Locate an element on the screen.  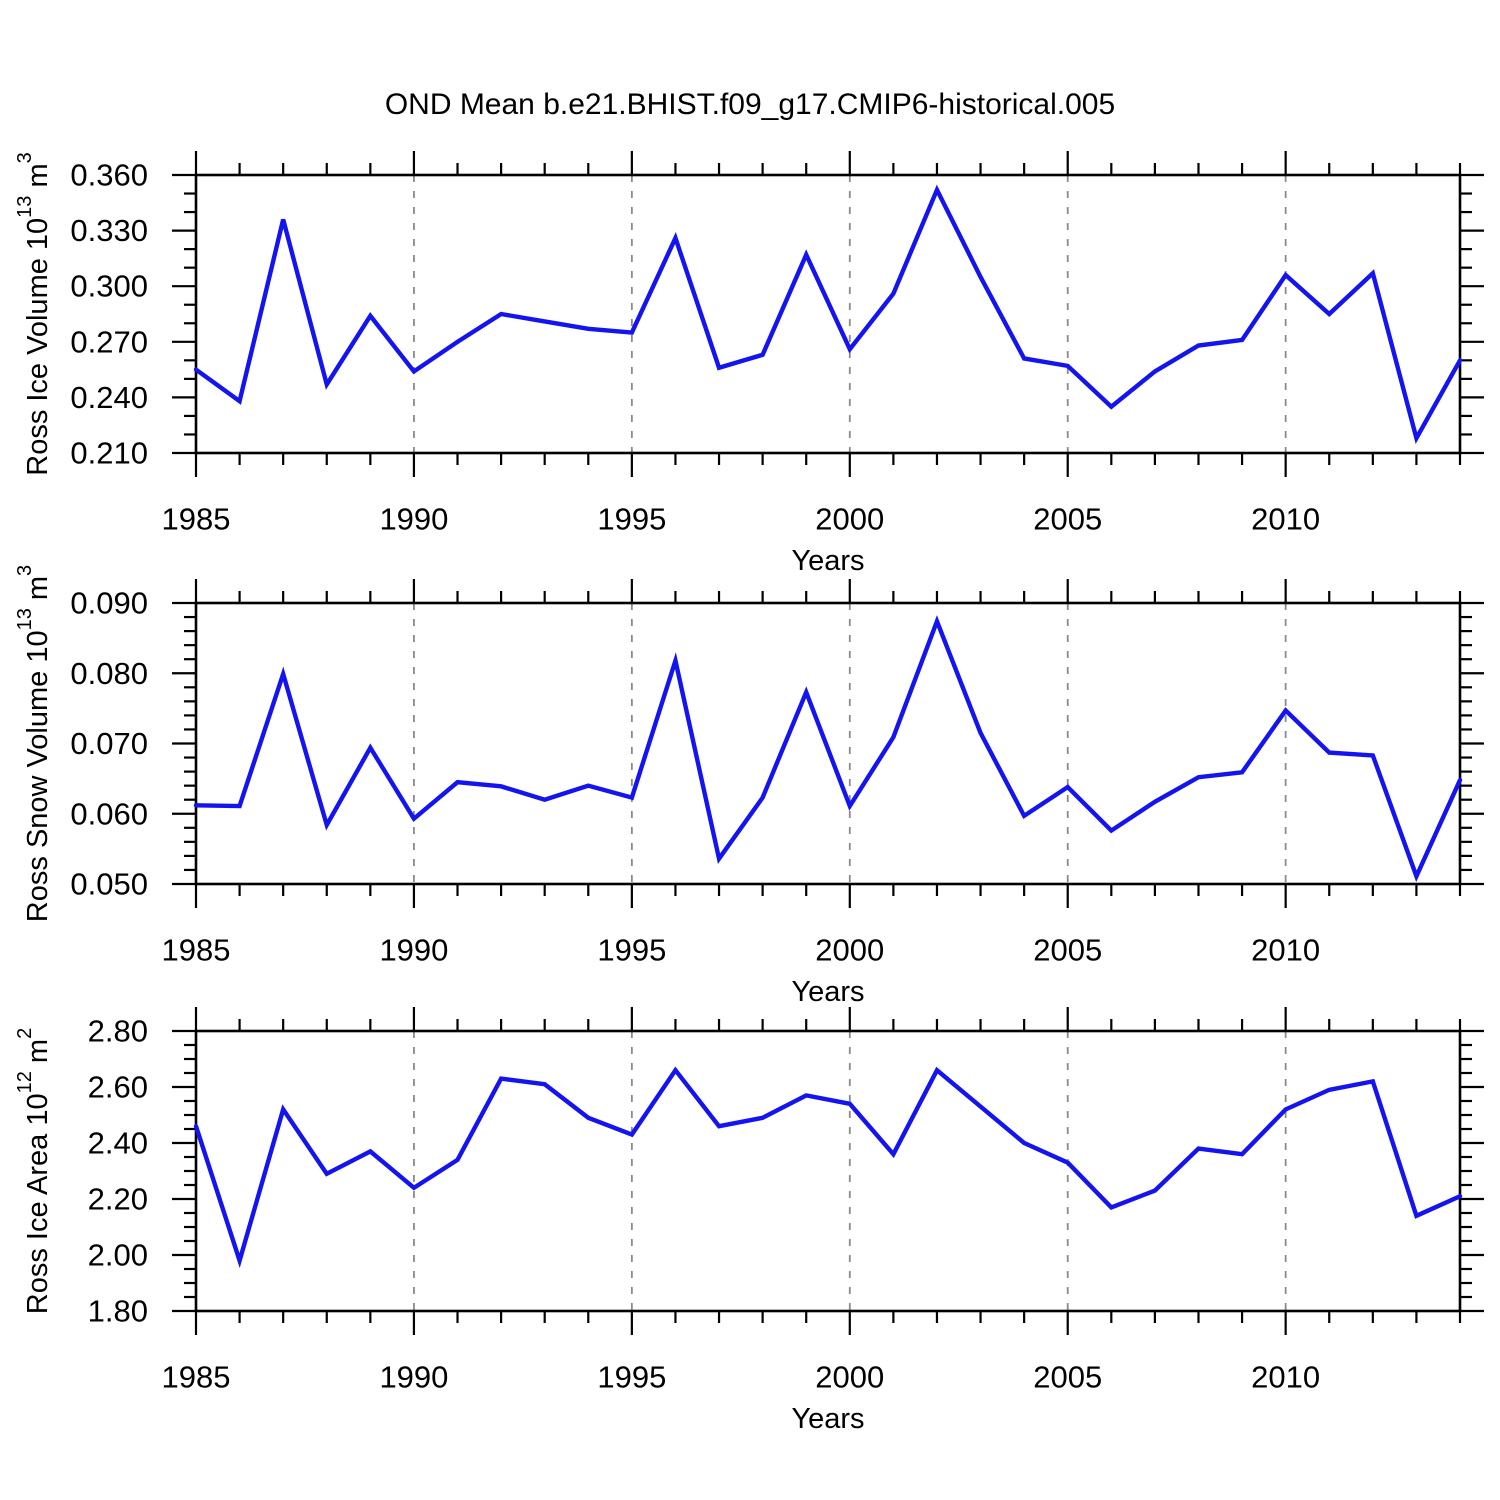
y-tick-label: 0.240 is located at coordinates (109, 397).